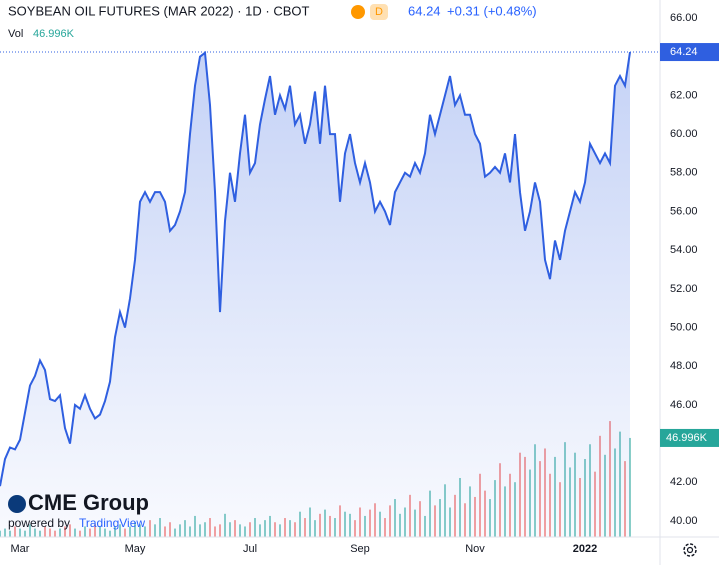 The image size is (719, 565). What do you see at coordinates (684, 289) in the screenshot?
I see `y-tick-label: 52.00` at bounding box center [684, 289].